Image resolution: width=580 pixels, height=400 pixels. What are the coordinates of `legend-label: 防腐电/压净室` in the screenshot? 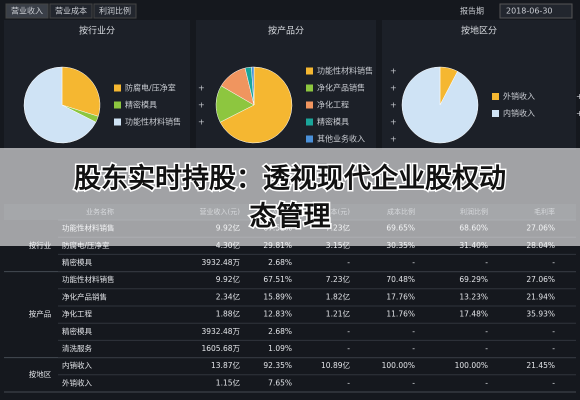 It's located at (150, 88).